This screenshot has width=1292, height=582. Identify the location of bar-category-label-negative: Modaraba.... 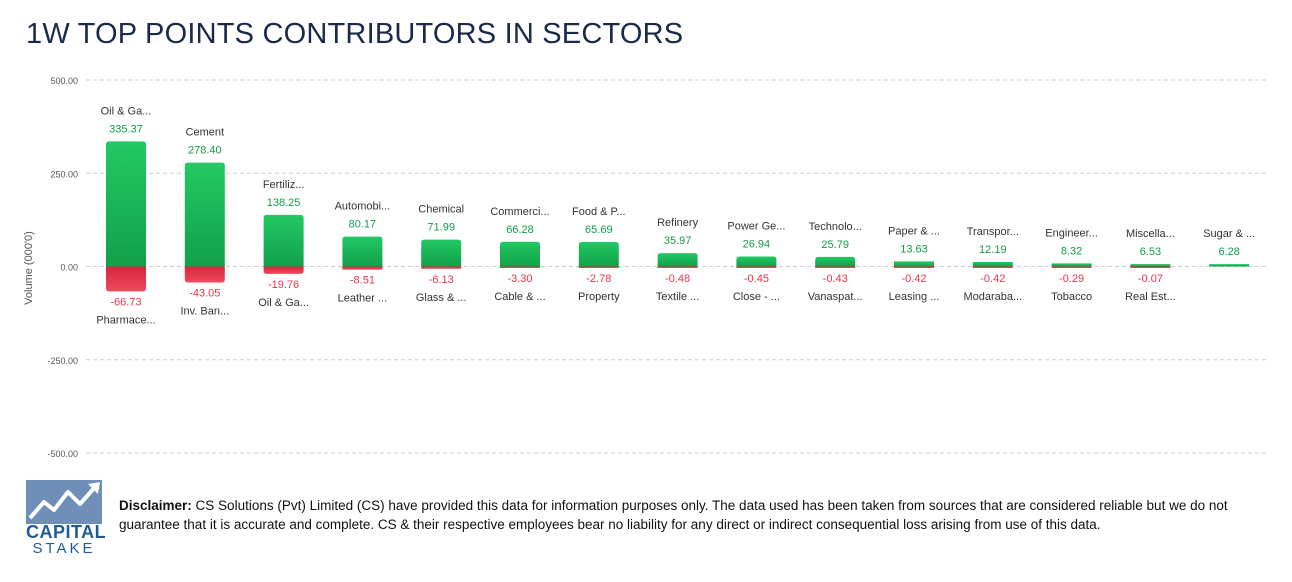
(992, 297).